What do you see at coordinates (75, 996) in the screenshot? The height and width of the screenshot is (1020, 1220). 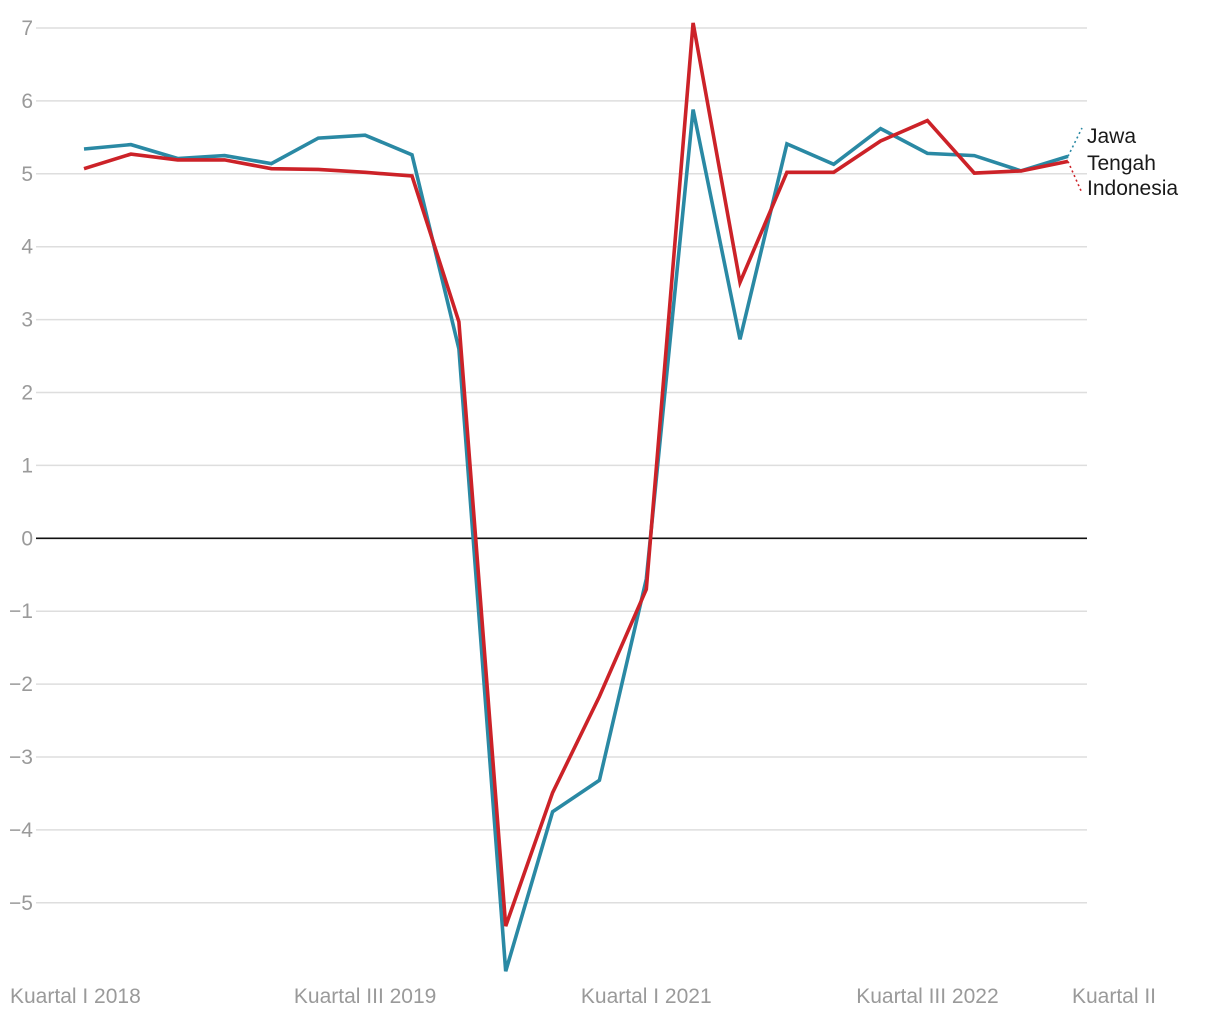 I see `x-tick-label: Kuartal I 2018` at bounding box center [75, 996].